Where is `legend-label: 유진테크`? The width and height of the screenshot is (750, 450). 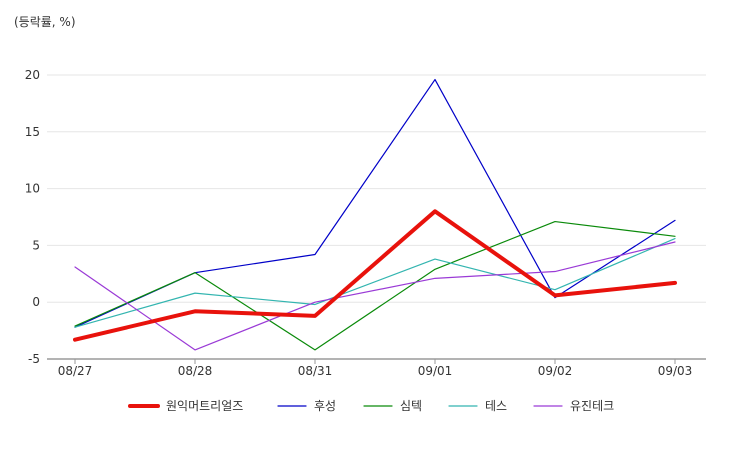
legend-label: 유진테크 is located at coordinates (592, 406).